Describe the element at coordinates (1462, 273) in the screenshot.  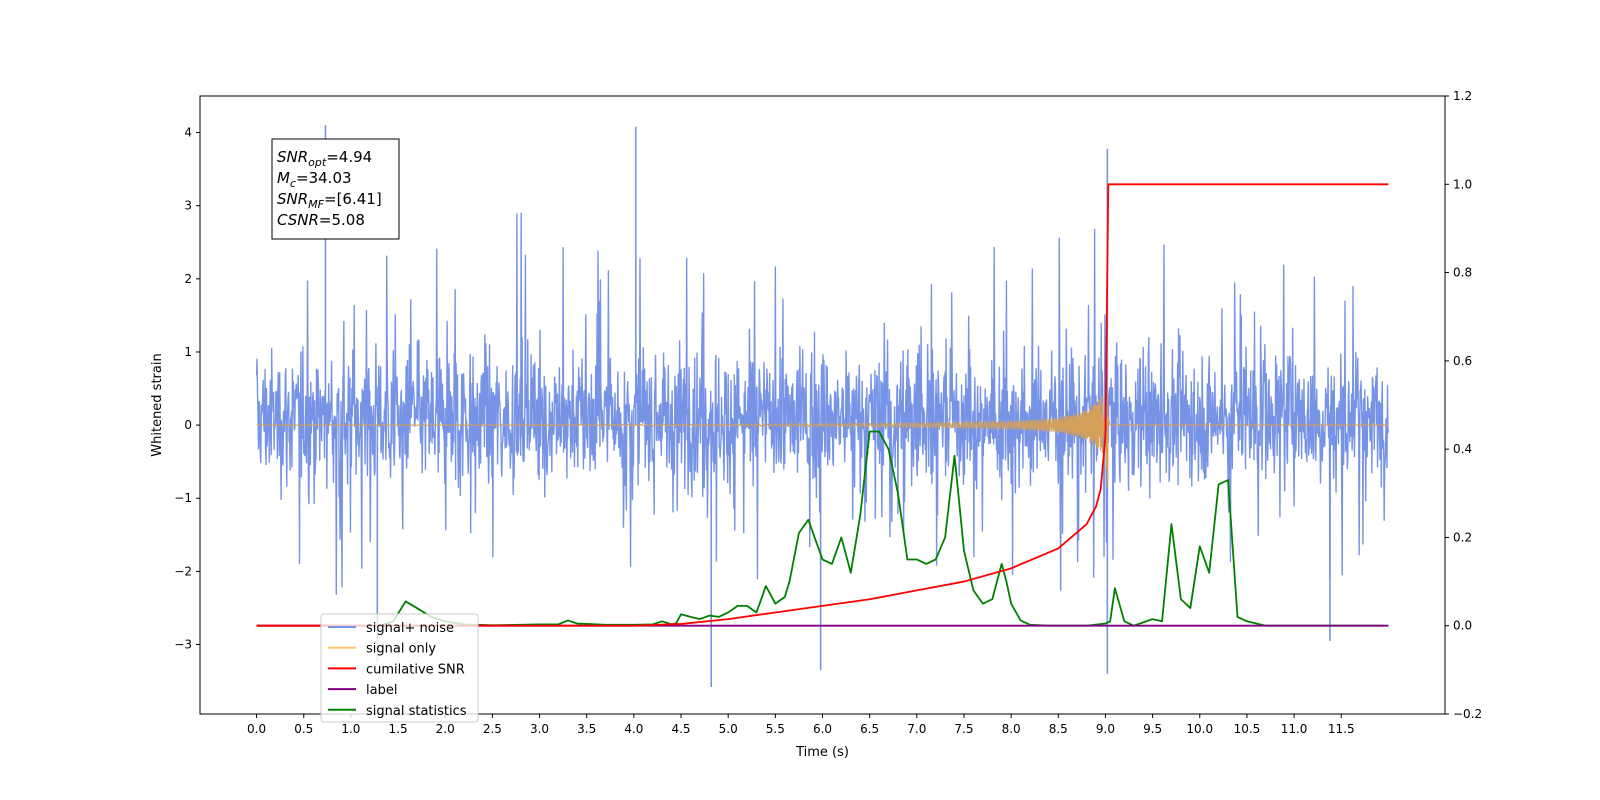
I see `y2-tick-label: 0.8` at that location.